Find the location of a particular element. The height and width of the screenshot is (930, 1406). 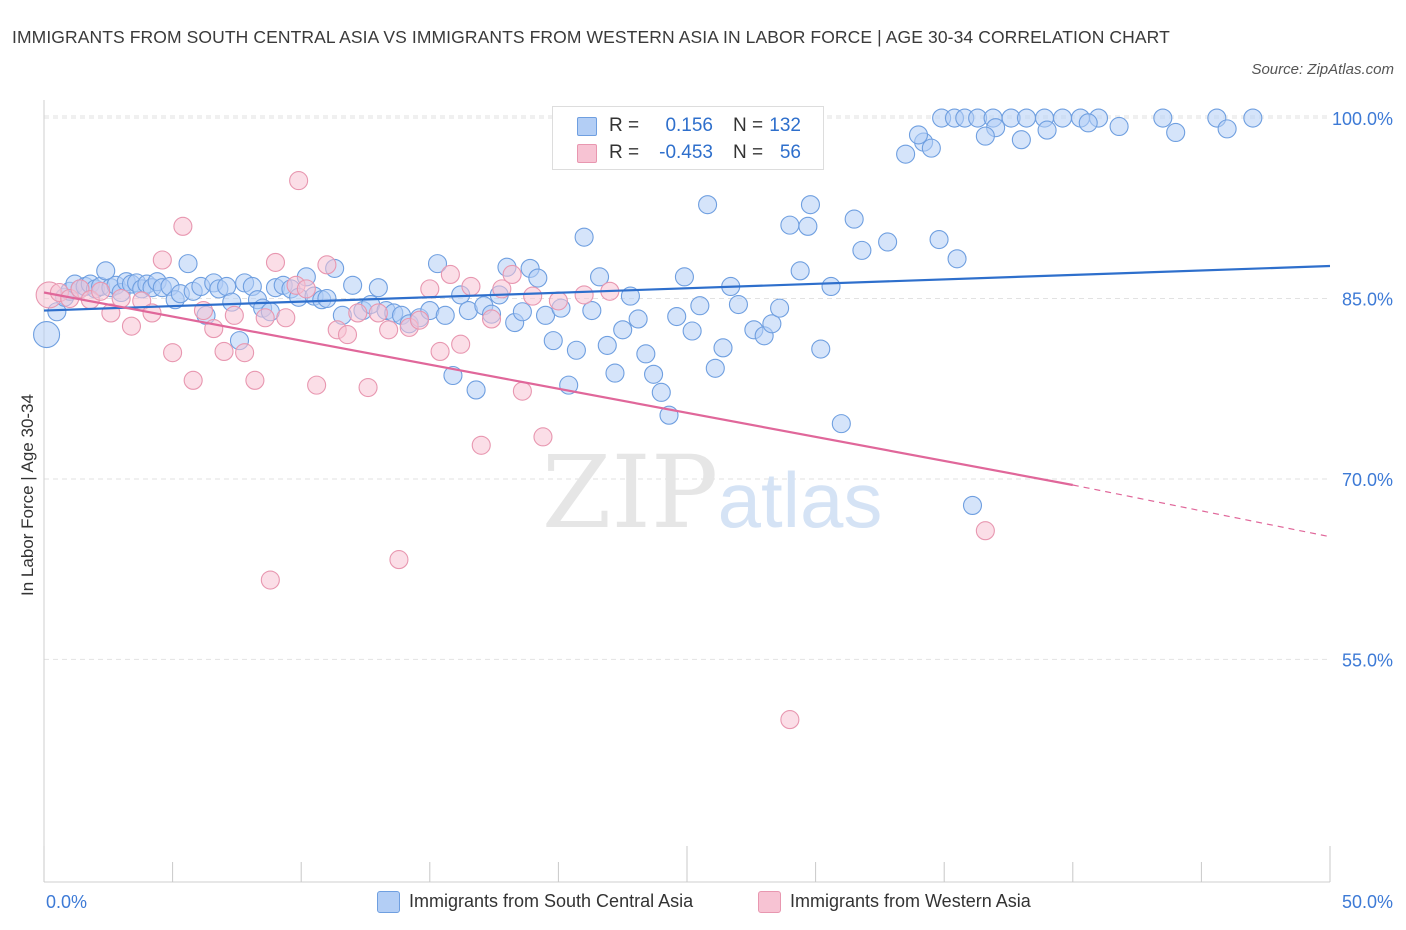

x-tick-label: 50.0% is located at coordinates (1367, 902).